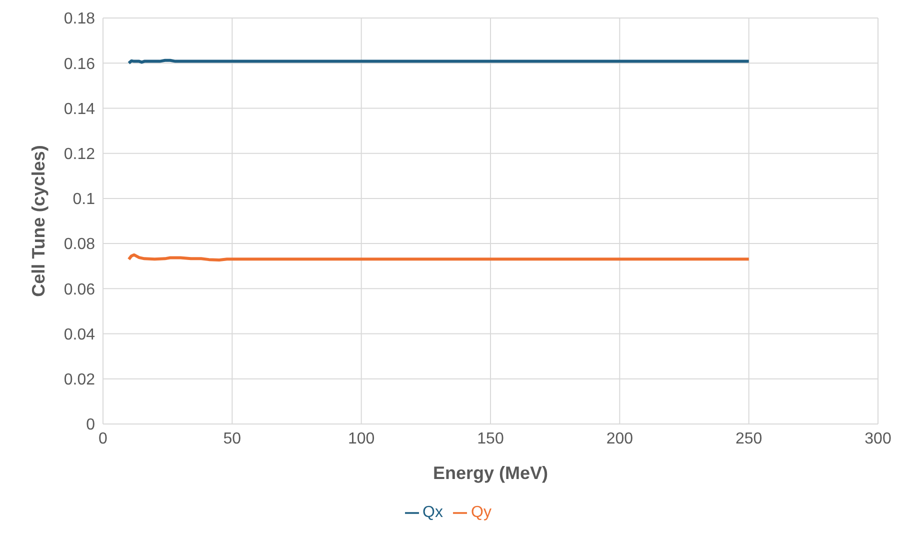  I want to click on x-tick-label: 100, so click(361, 439).